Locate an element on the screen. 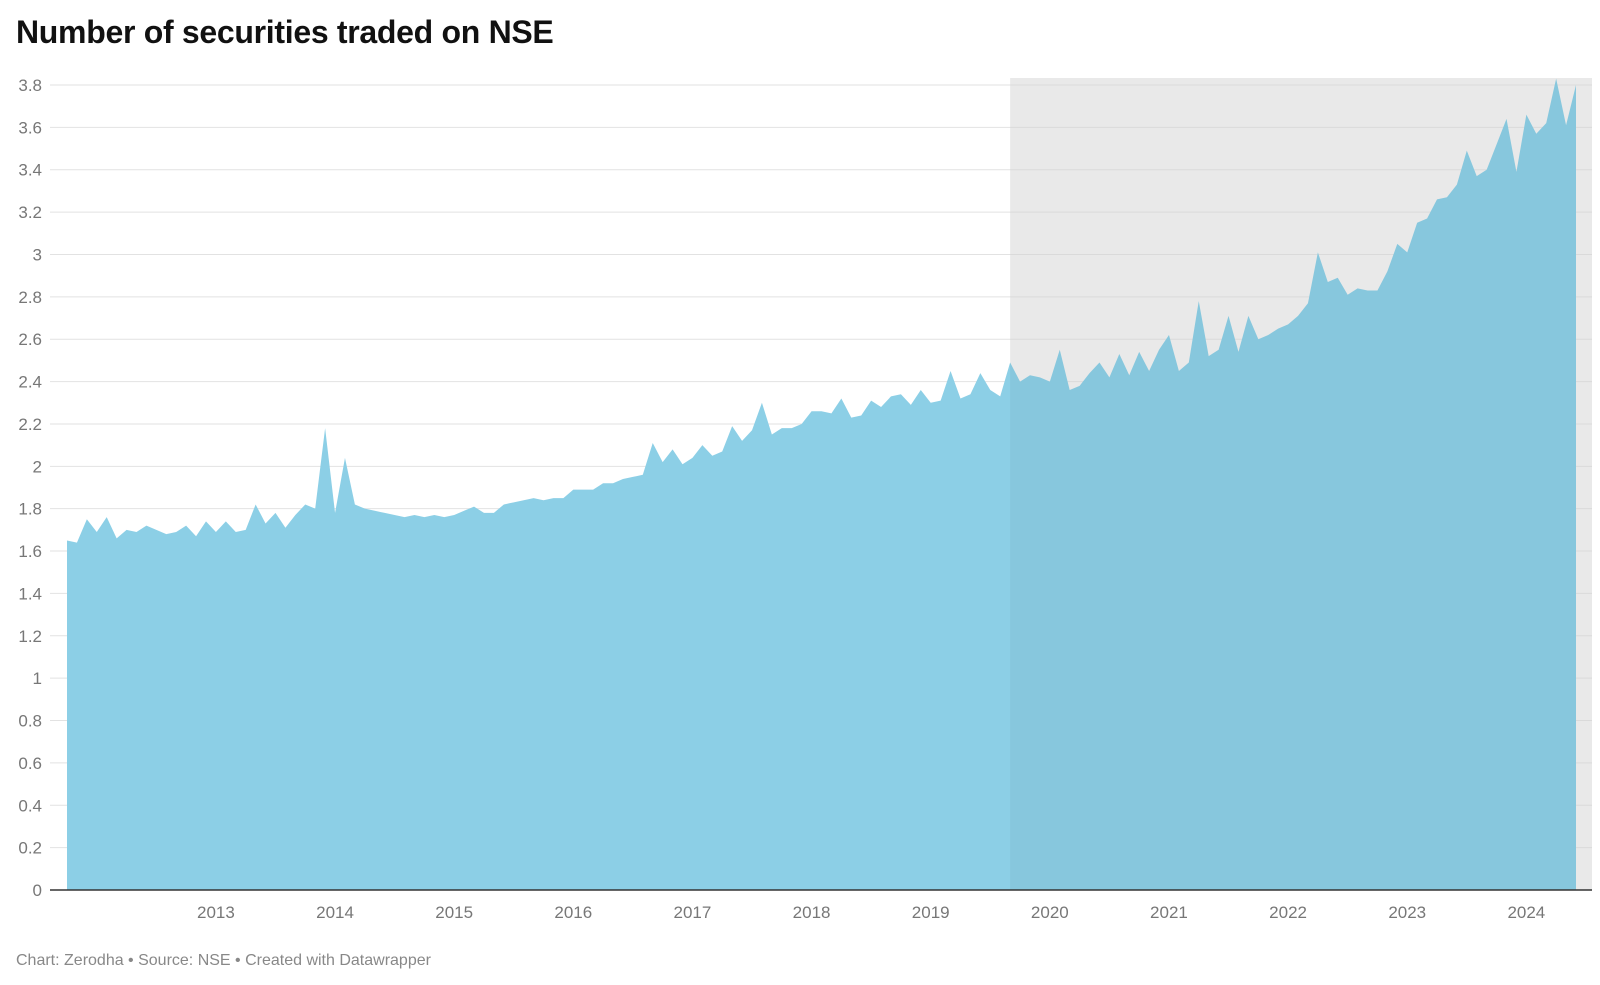  y-tick-label: 3 is located at coordinates (37, 254).